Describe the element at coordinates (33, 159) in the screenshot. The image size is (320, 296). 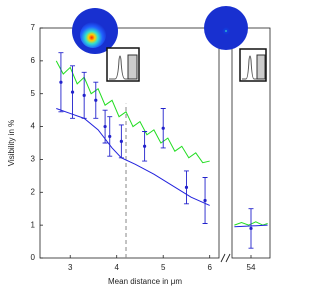
I see `y-tick-label: 3` at that location.